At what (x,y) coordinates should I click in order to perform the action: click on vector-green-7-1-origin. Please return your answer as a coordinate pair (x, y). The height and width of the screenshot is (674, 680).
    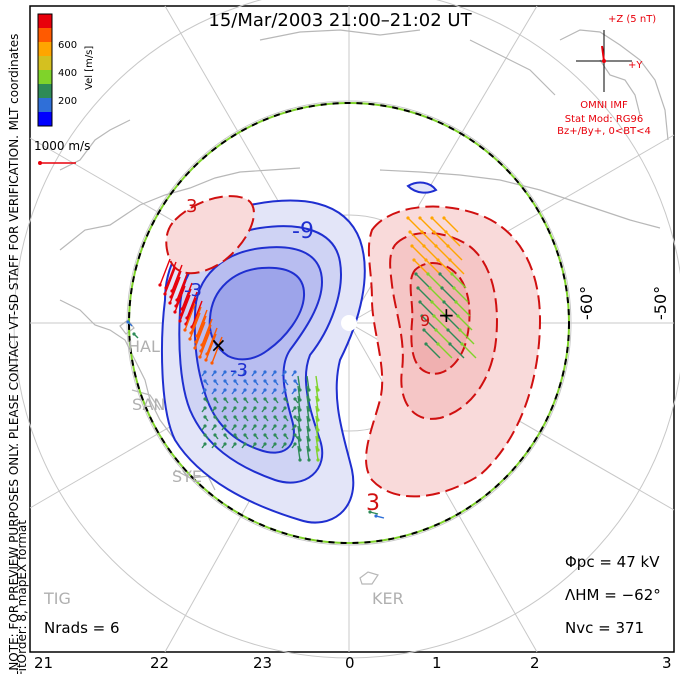
    Looking at the image, I should click on (309, 460).